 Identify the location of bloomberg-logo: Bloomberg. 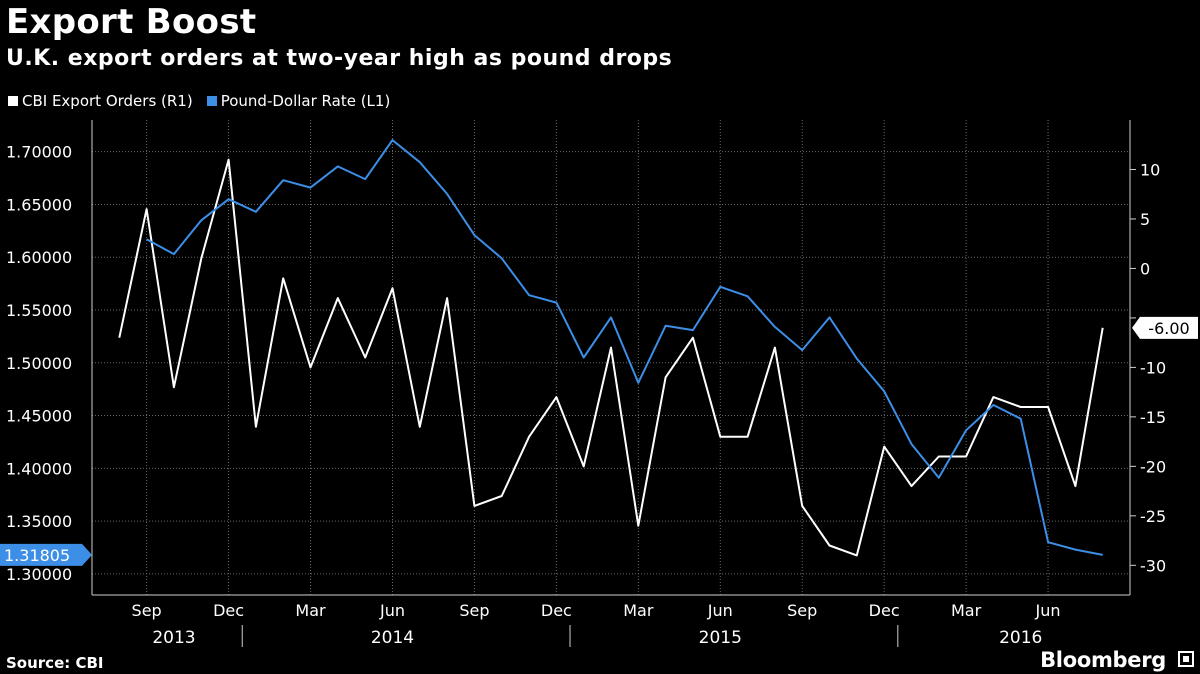
(1103, 660).